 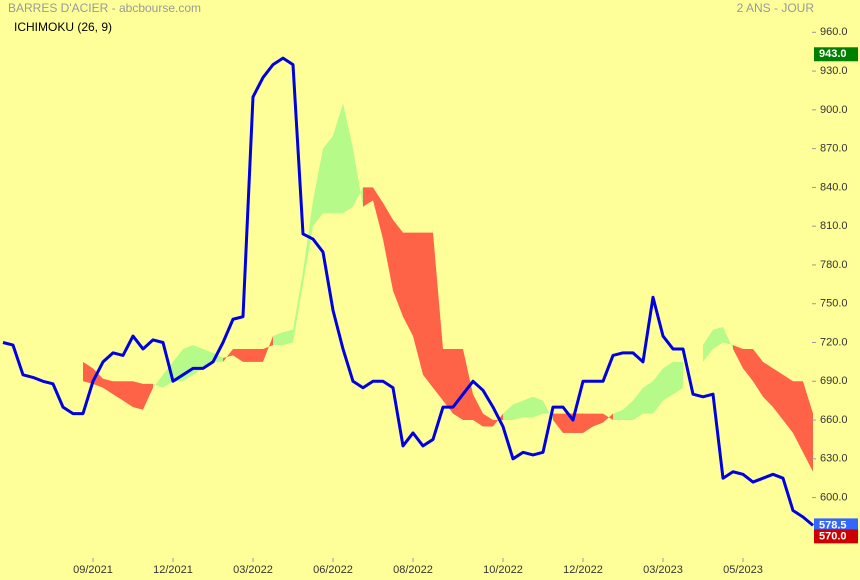 I want to click on price-badge-label: 578.5, so click(x=833, y=525).